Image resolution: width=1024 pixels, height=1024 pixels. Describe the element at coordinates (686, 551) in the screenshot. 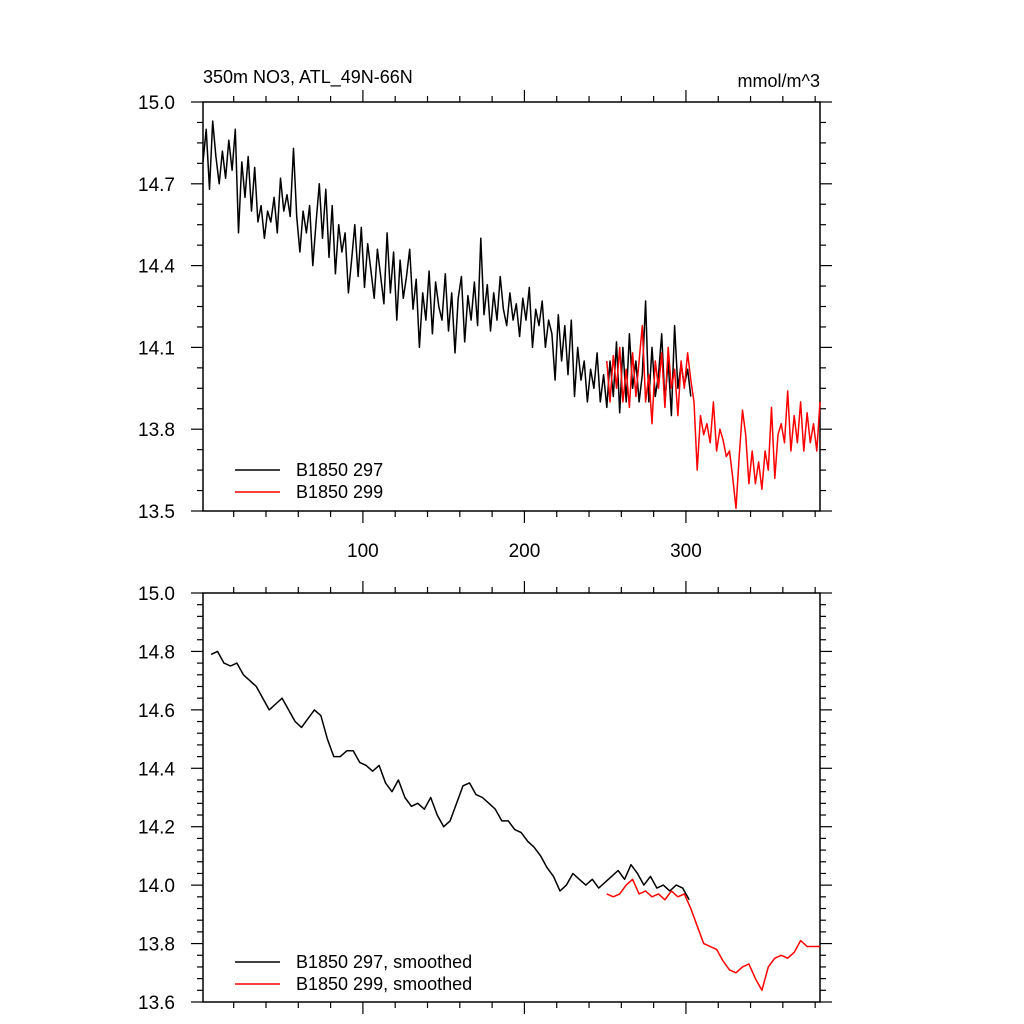

I see `top-x-tick-label: 300` at that location.